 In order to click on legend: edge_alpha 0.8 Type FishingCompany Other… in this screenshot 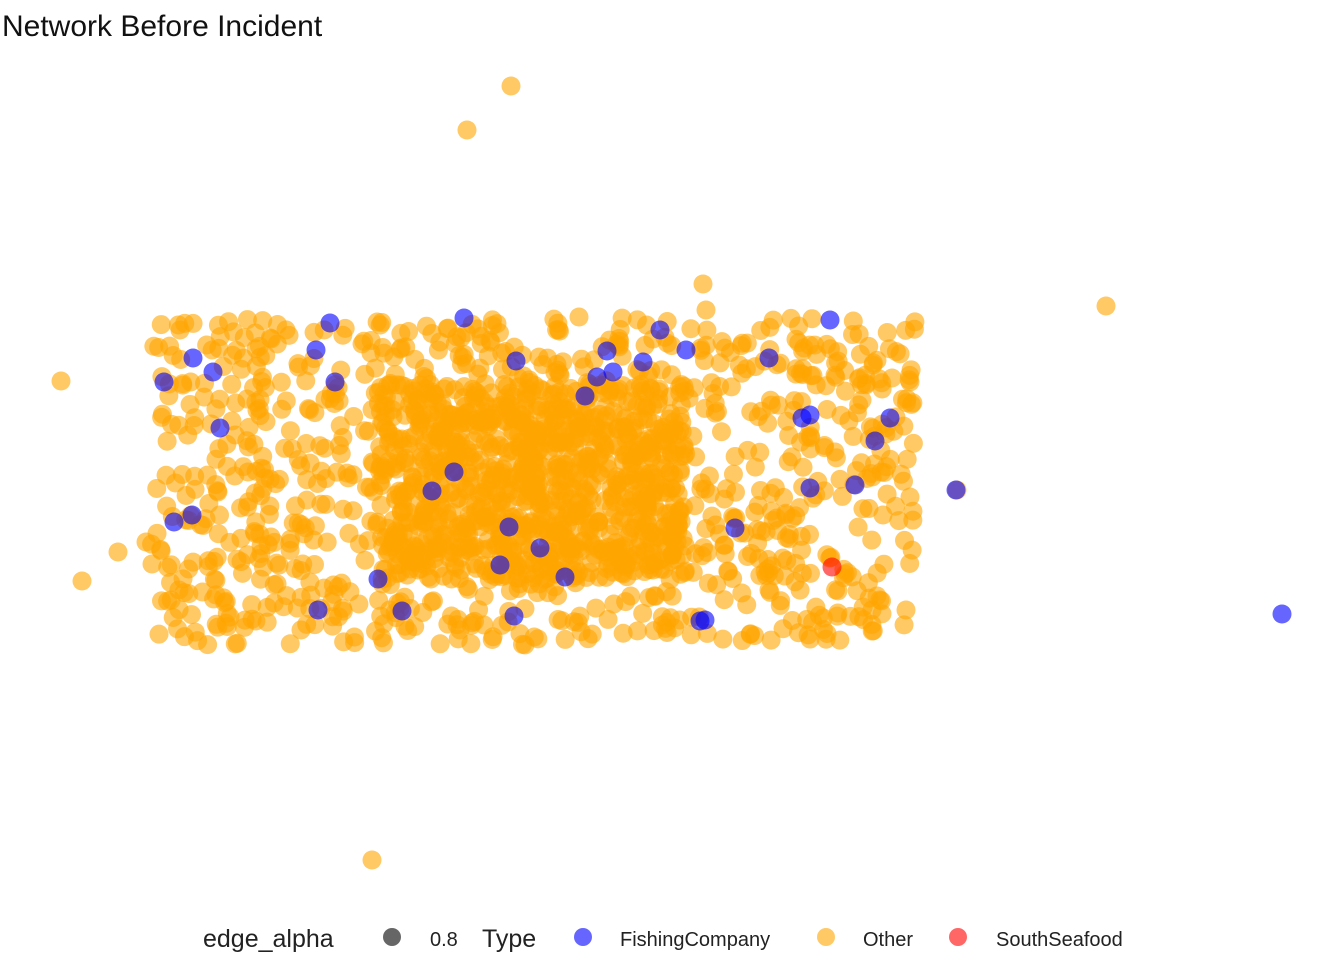, I will do `click(663, 939)`.